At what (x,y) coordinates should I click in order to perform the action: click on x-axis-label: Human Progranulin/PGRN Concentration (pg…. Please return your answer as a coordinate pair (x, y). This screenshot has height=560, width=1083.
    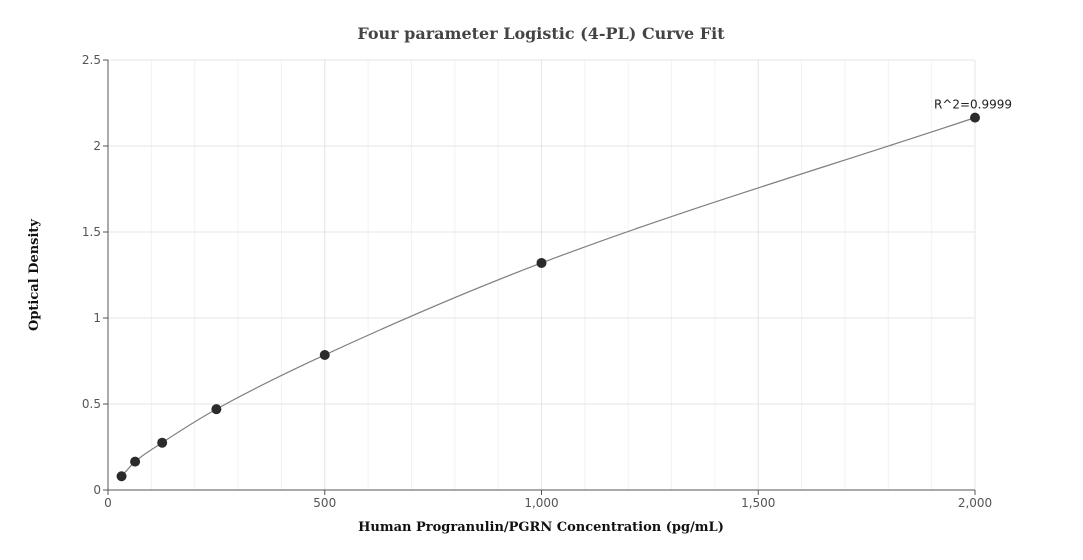
    Looking at the image, I should click on (541, 527).